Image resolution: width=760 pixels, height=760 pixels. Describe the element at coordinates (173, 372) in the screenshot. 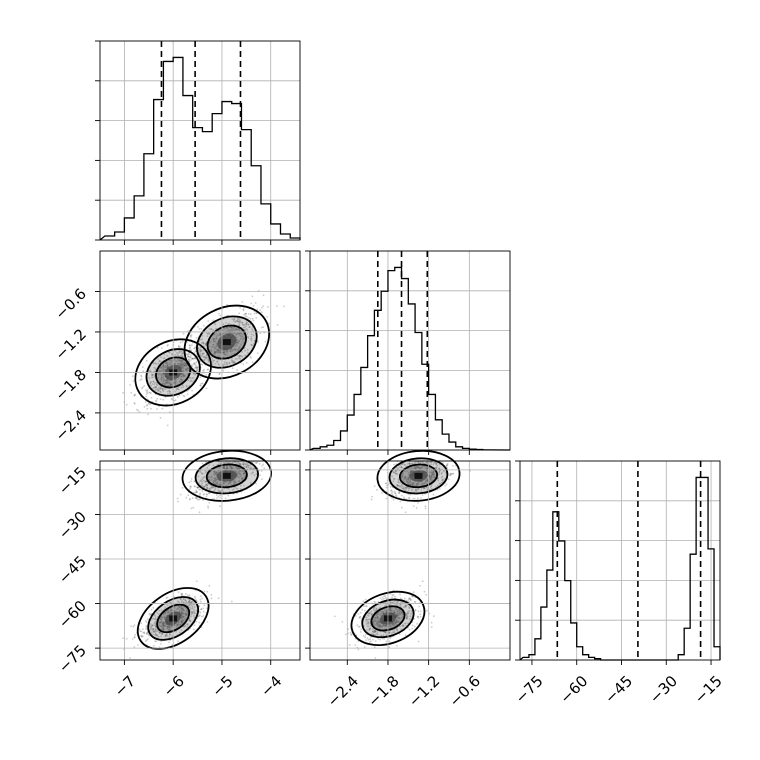

I see `contour-r1-c0-m0-l1` at that location.